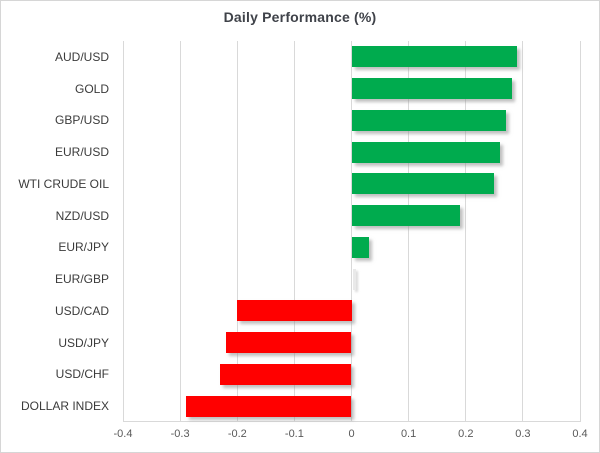 This screenshot has width=600, height=453. What do you see at coordinates (408, 434) in the screenshot?
I see `x-tick-label: 0.1` at bounding box center [408, 434].